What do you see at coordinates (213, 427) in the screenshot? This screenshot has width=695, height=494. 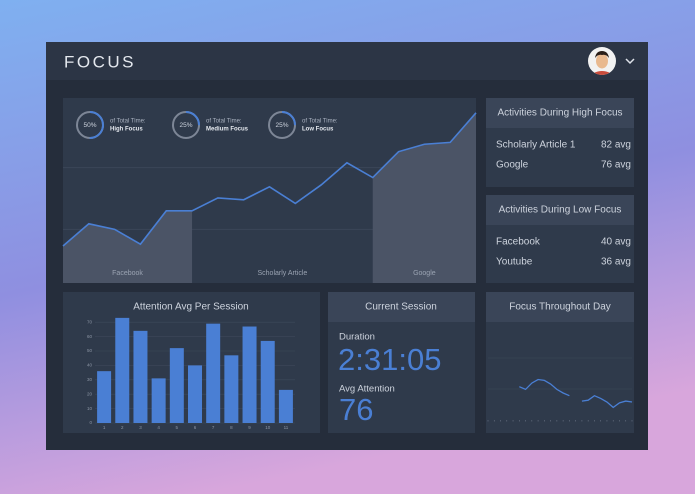 I see `x-tick-label: 7` at bounding box center [213, 427].